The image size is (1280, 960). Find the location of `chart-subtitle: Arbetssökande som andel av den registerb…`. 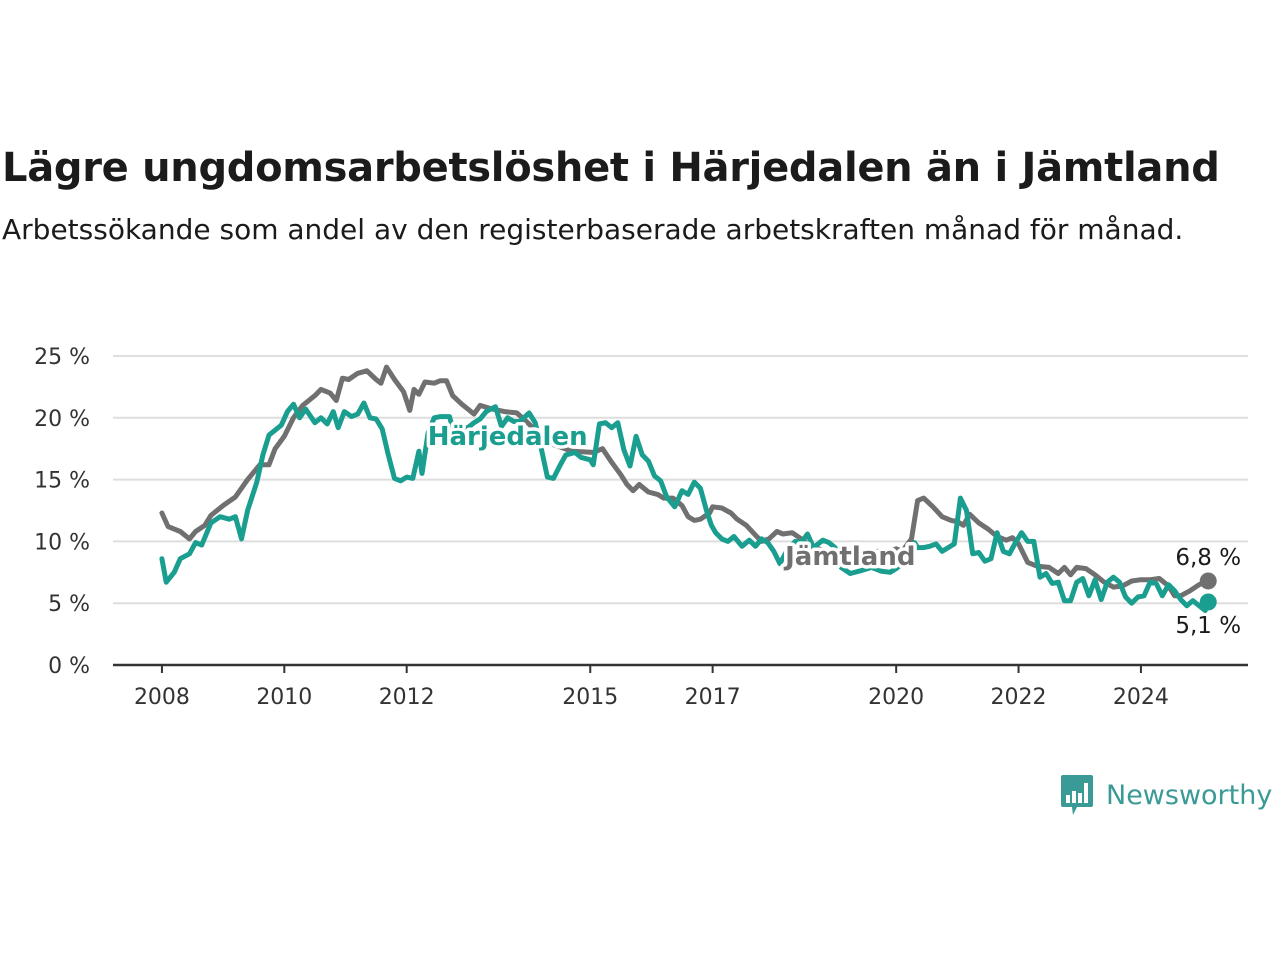

chart-subtitle: Arbetssökande som andel av den registerb… is located at coordinates (593, 229).